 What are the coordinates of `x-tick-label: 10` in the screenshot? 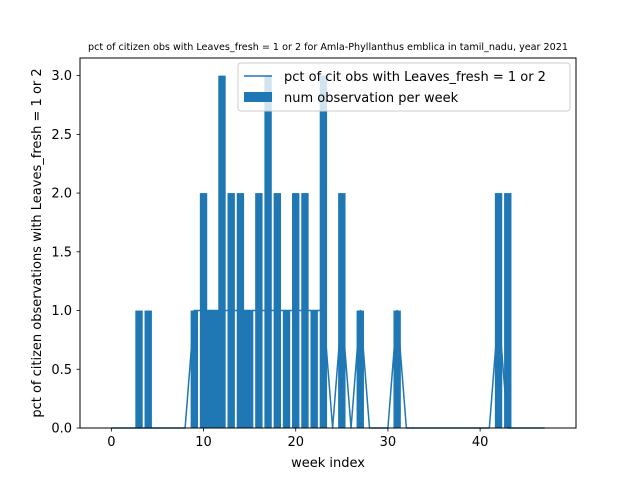 It's located at (203, 442).